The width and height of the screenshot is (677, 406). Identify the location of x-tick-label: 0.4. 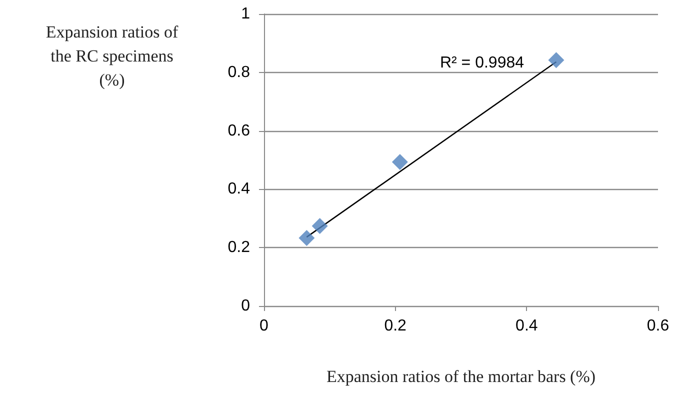
(527, 326).